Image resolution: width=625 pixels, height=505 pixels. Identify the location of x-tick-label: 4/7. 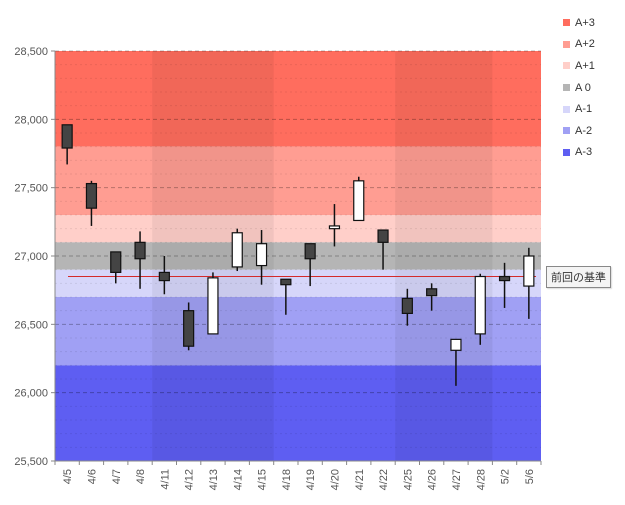
(117, 476).